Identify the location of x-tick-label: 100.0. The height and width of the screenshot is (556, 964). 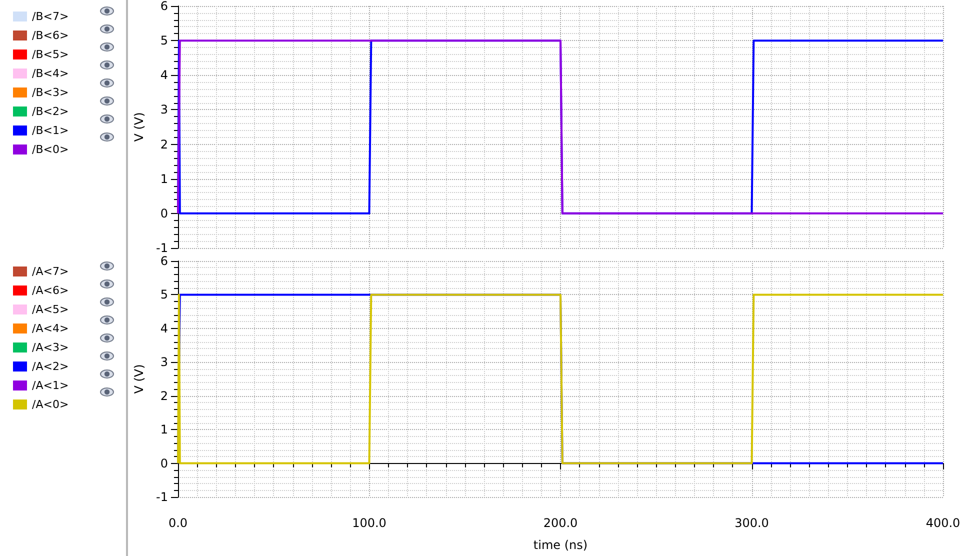
(369, 523).